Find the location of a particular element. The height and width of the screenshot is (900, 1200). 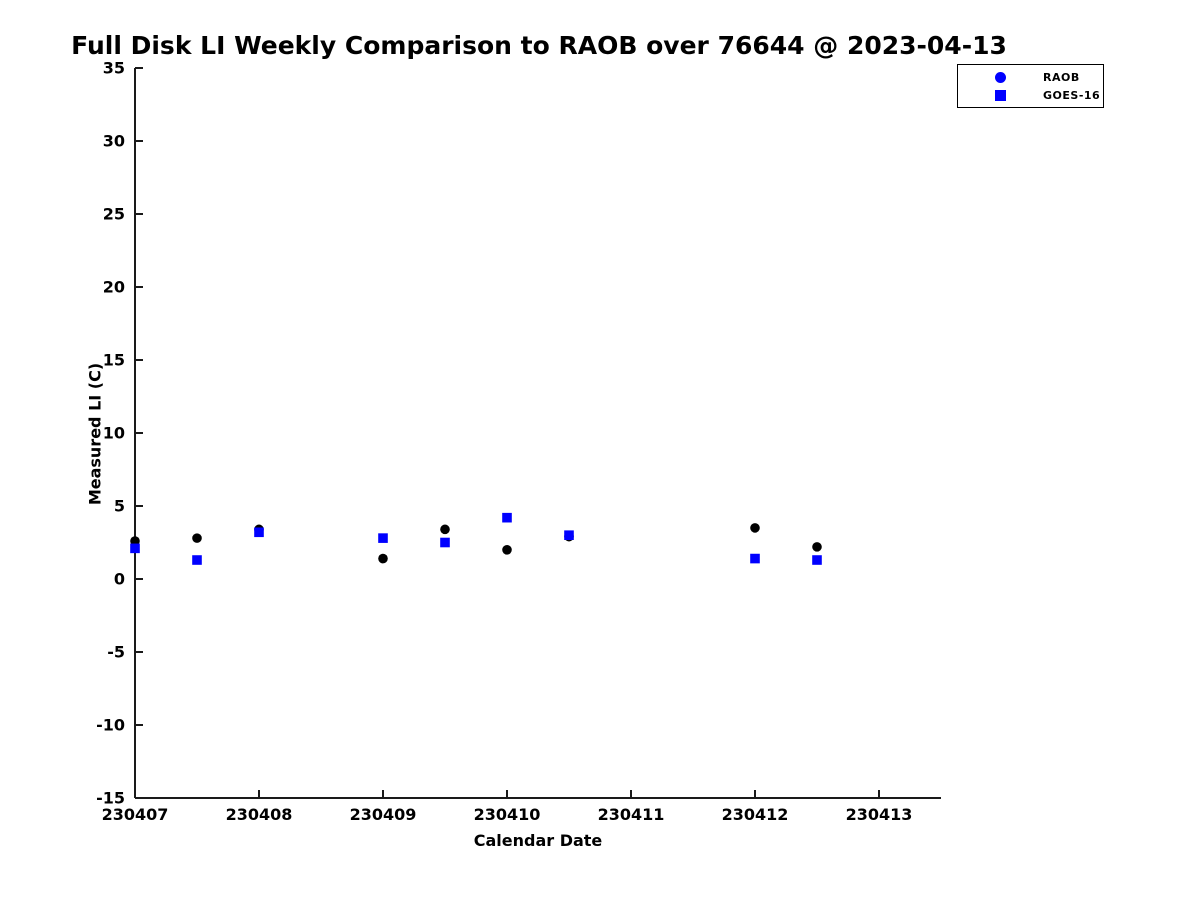

x-tick-label: 230413 is located at coordinates (879, 814).